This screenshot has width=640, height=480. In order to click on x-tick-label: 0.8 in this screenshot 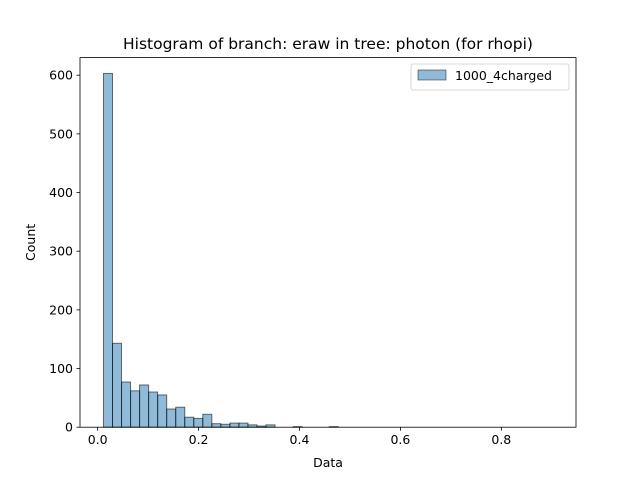, I will do `click(501, 439)`.